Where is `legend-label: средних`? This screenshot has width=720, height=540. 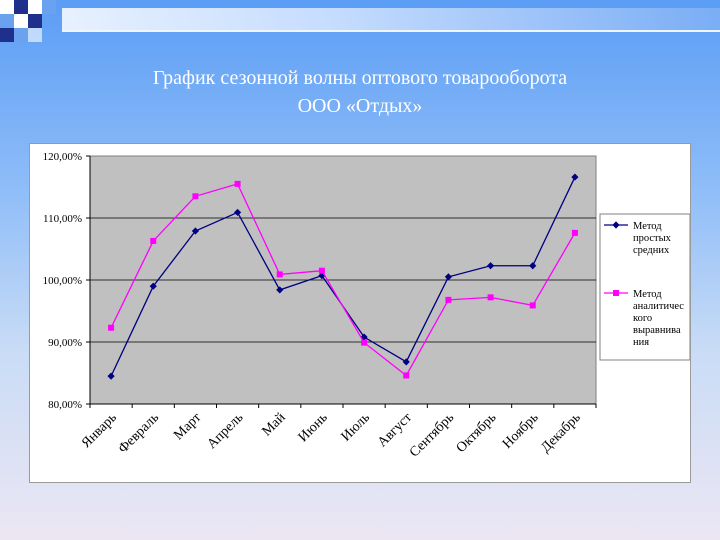
legend-label: средних is located at coordinates (651, 250).